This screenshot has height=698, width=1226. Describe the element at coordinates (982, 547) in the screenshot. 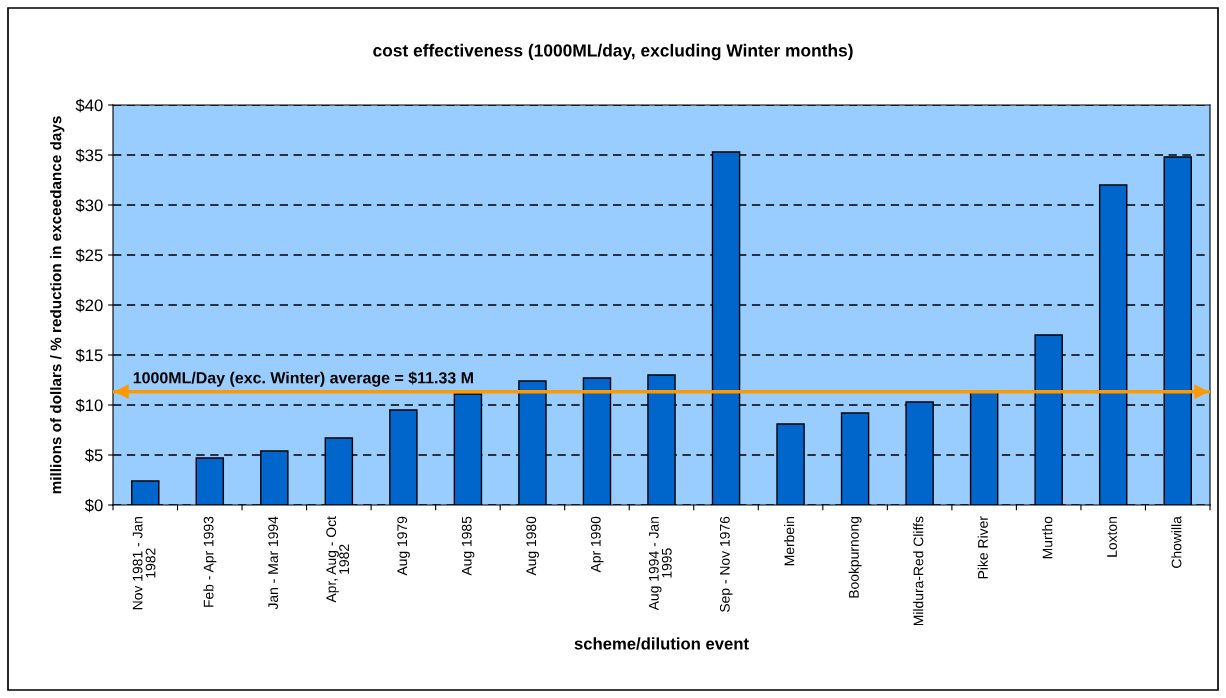

I see `x-tick-label: Pike River` at that location.